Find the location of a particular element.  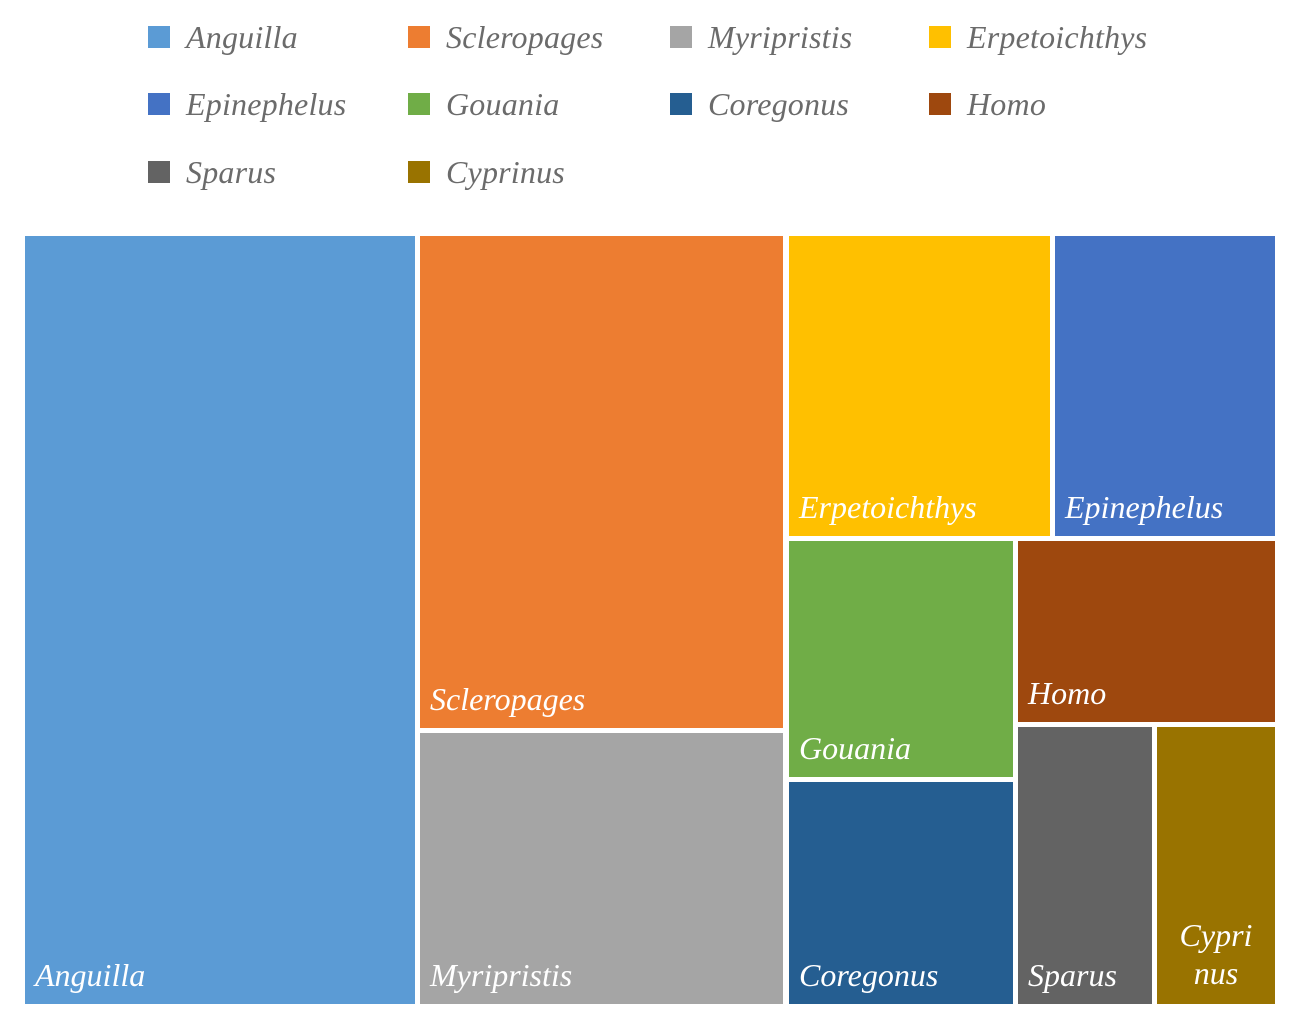

legend-label: Myripristis is located at coordinates (780, 36).